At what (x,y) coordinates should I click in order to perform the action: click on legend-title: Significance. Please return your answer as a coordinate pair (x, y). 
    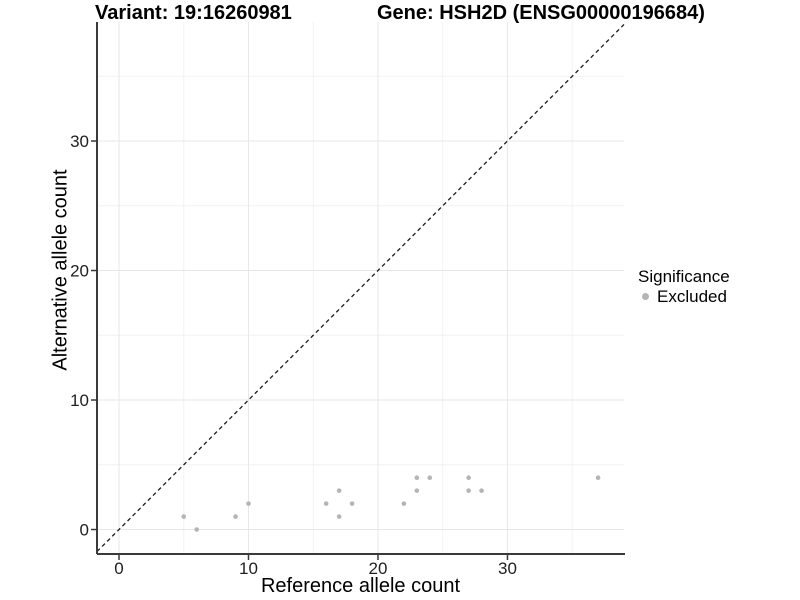
    Looking at the image, I should click on (684, 276).